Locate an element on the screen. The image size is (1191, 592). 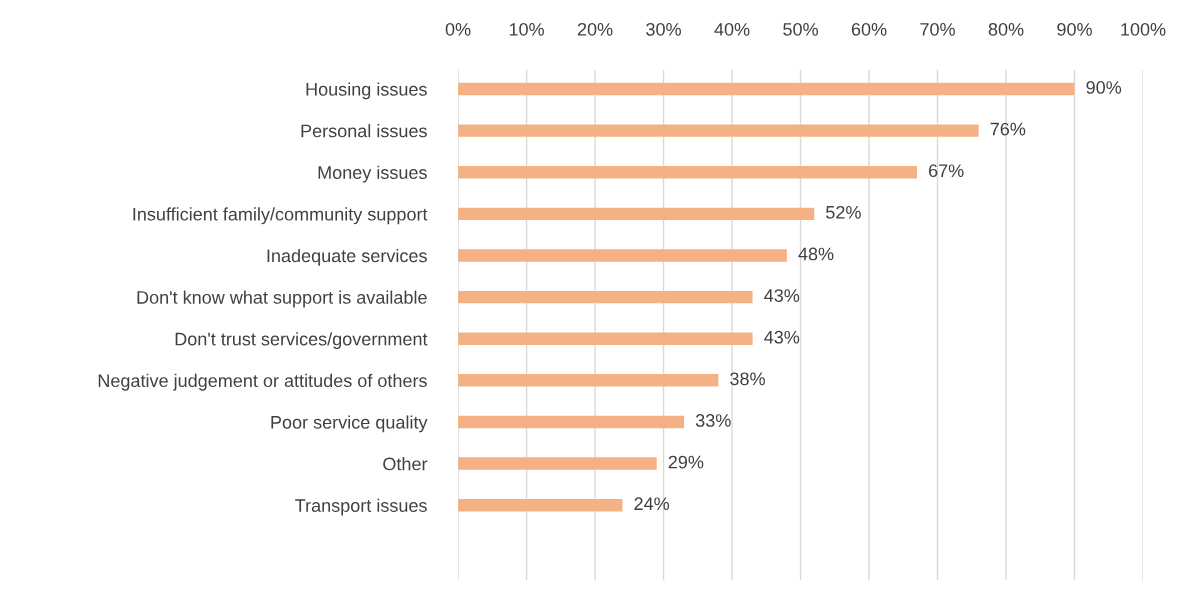
x-tick-label: 80% is located at coordinates (1006, 29).